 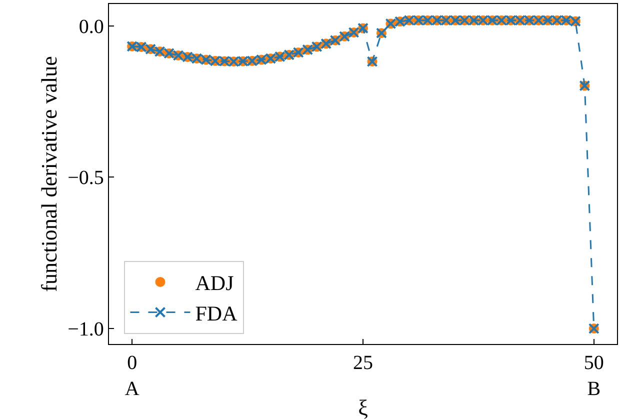 I want to click on y-tick-label: −1.0, so click(x=86, y=329).